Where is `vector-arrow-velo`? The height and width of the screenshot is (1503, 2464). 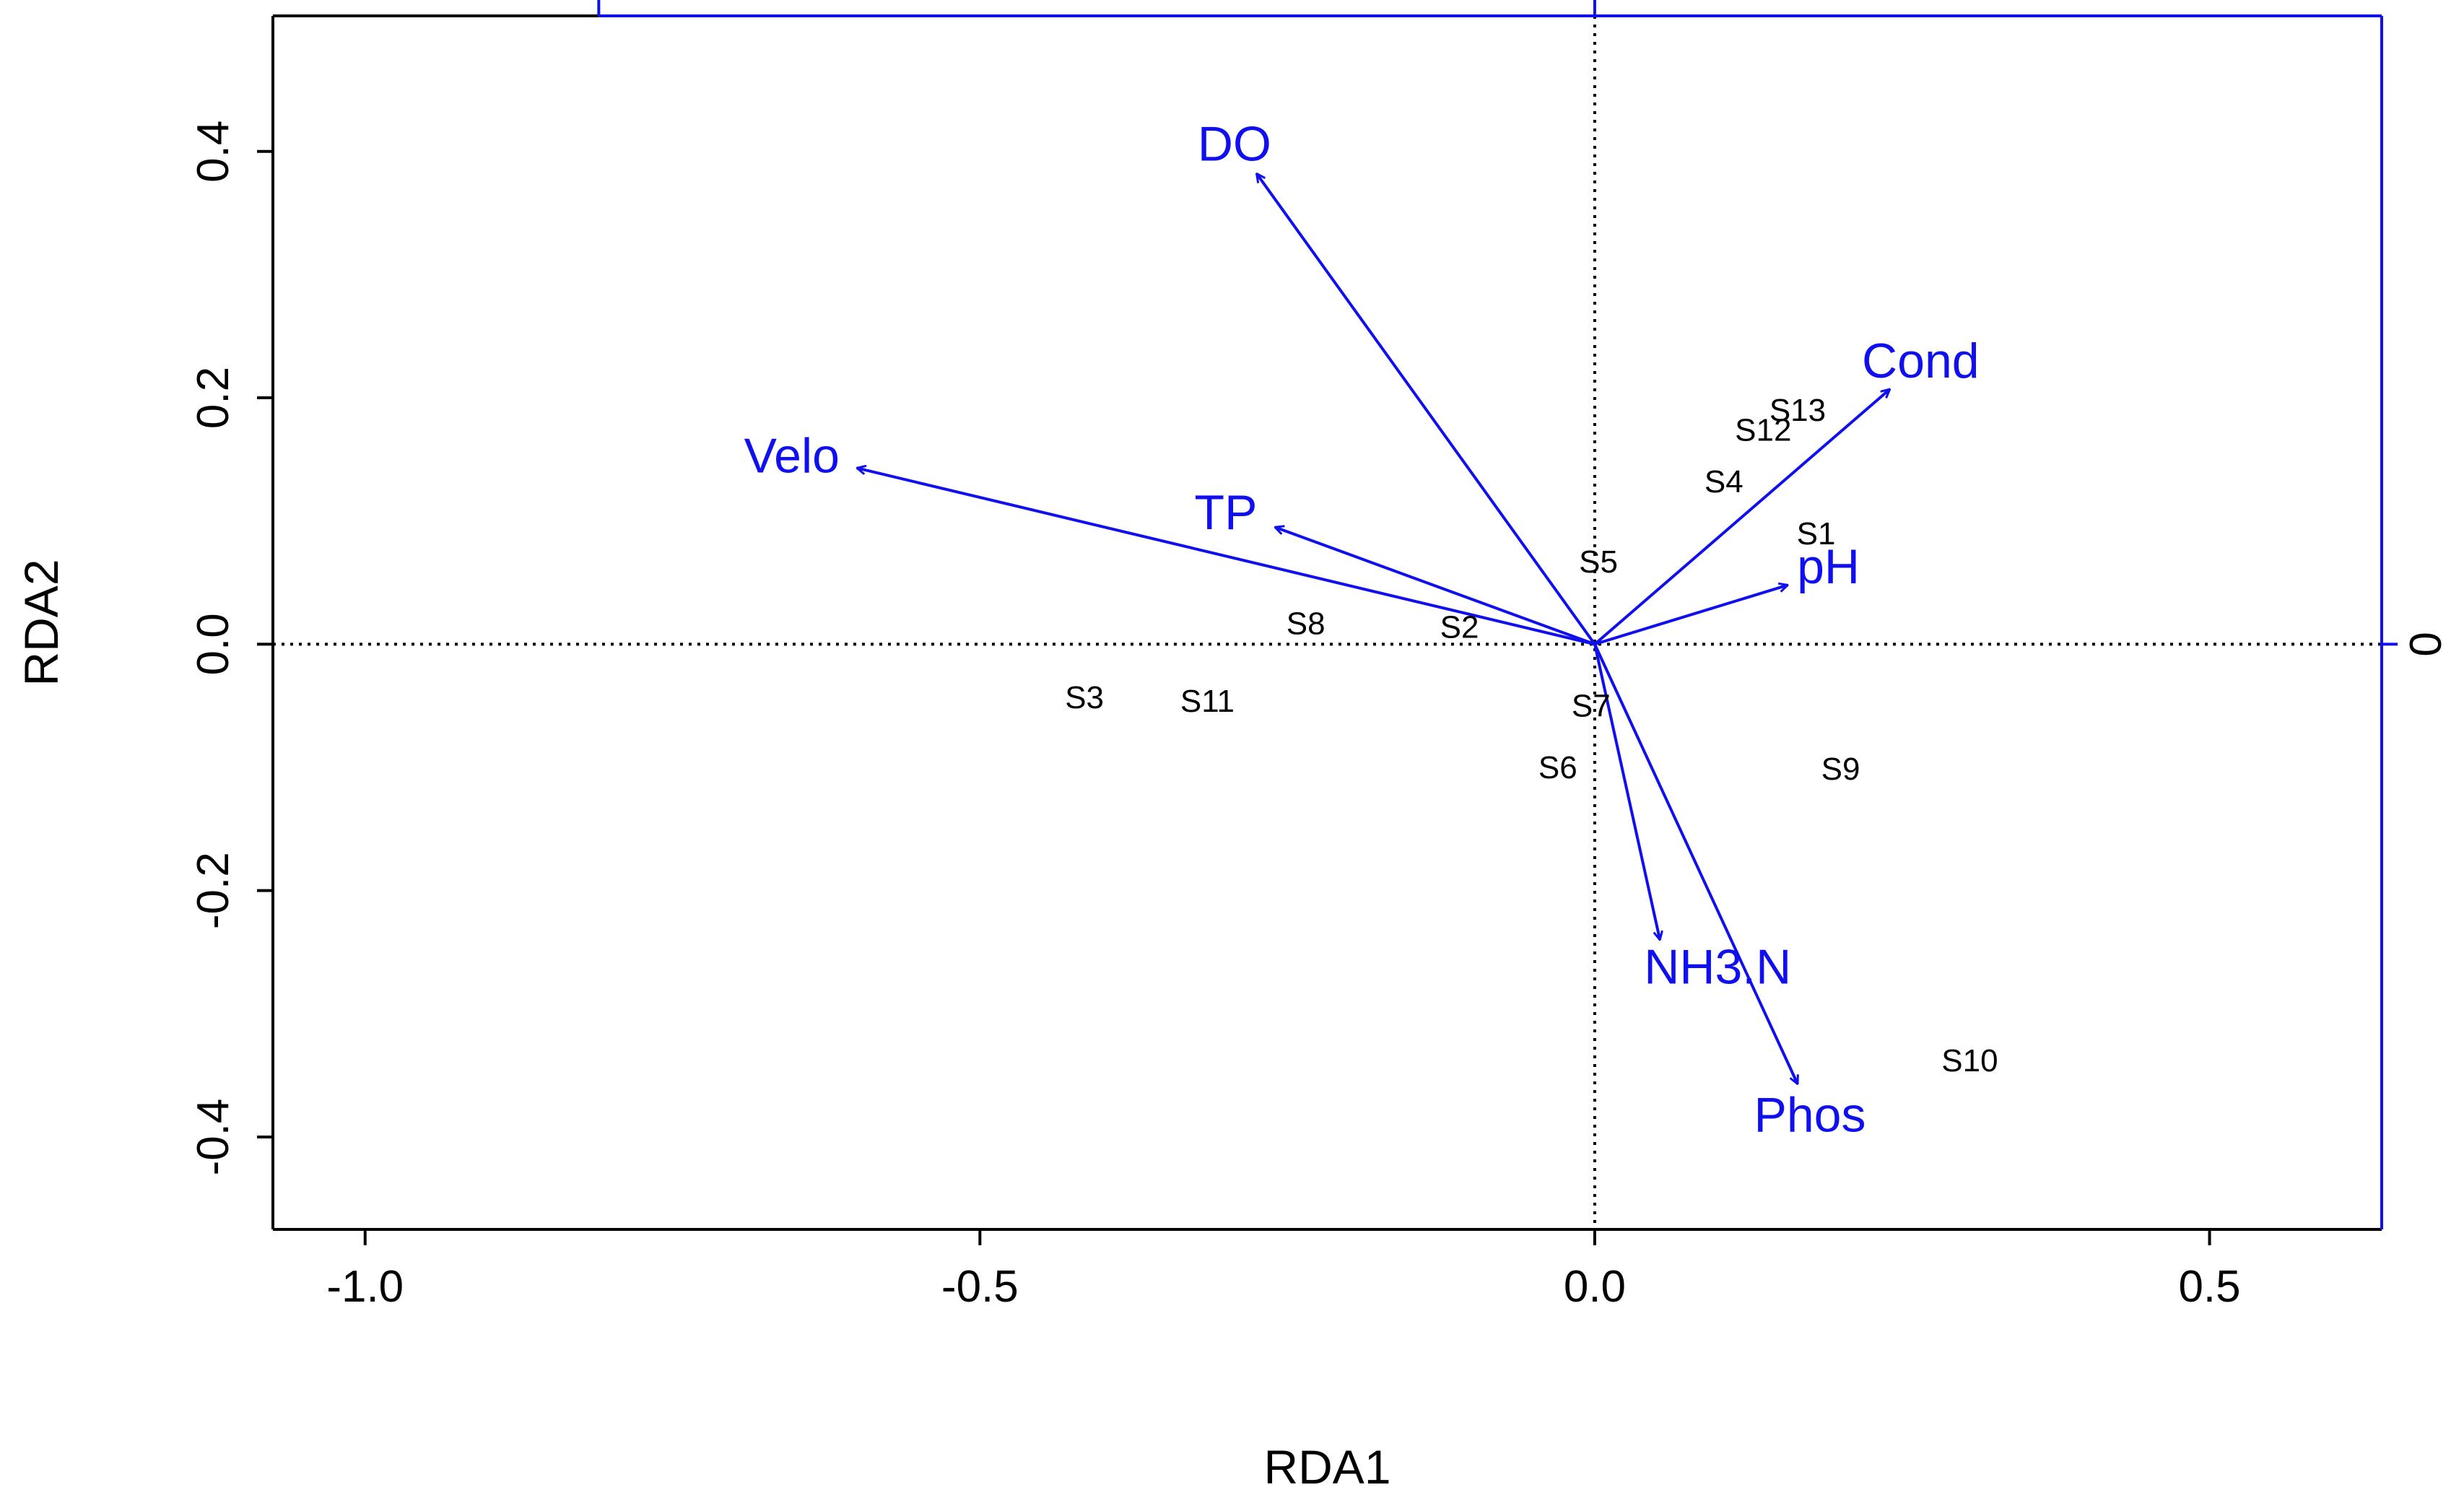 vector-arrow-velo is located at coordinates (1226, 557).